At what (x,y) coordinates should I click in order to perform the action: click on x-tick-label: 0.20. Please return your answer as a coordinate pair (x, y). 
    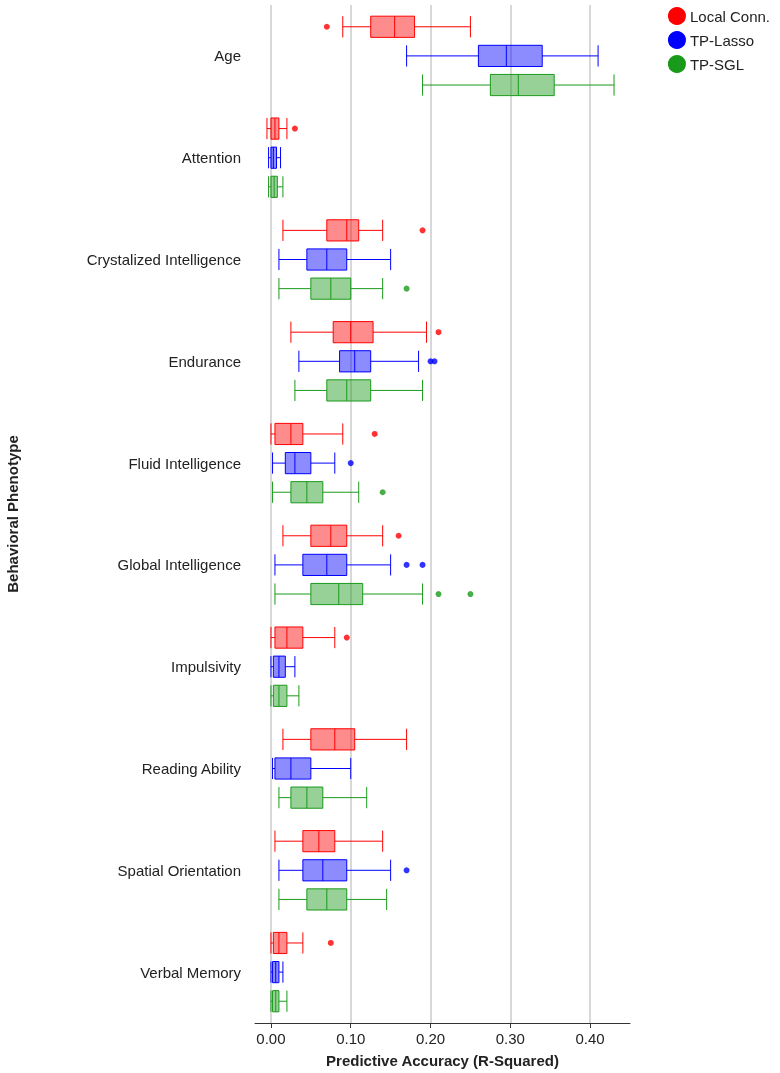
    Looking at the image, I should click on (430, 1038).